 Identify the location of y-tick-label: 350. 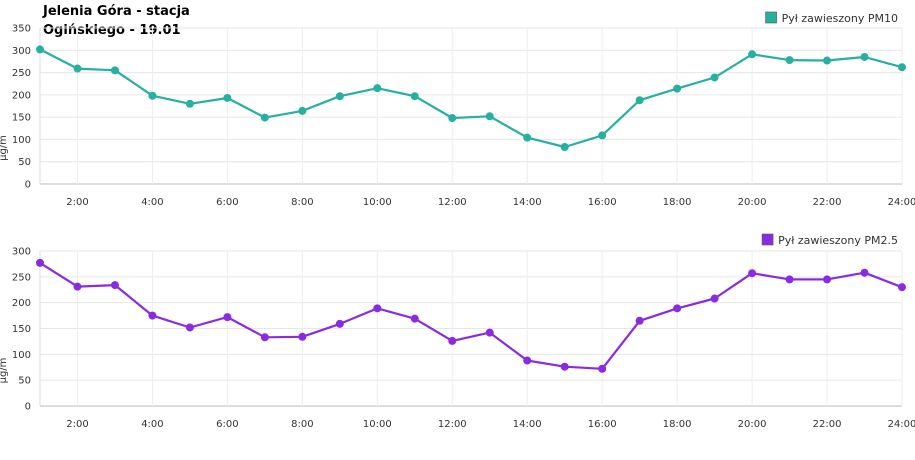
(21, 29).